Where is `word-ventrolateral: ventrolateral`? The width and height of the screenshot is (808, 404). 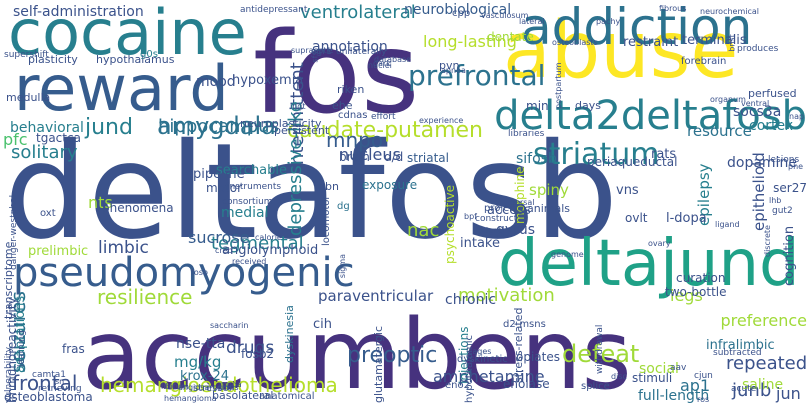
word-ventrolateral: ventrolateral is located at coordinates (358, 12).